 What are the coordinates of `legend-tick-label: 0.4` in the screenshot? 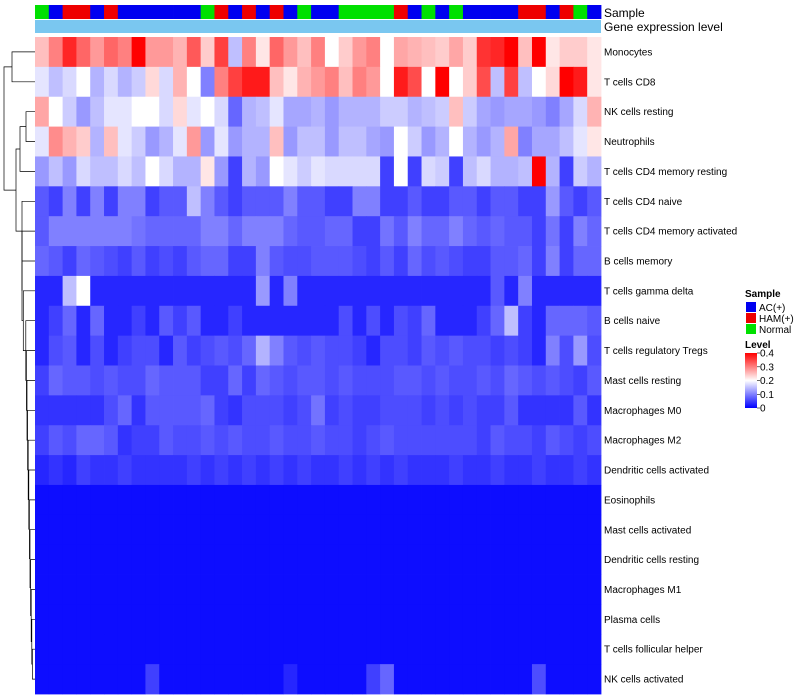 It's located at (767, 354).